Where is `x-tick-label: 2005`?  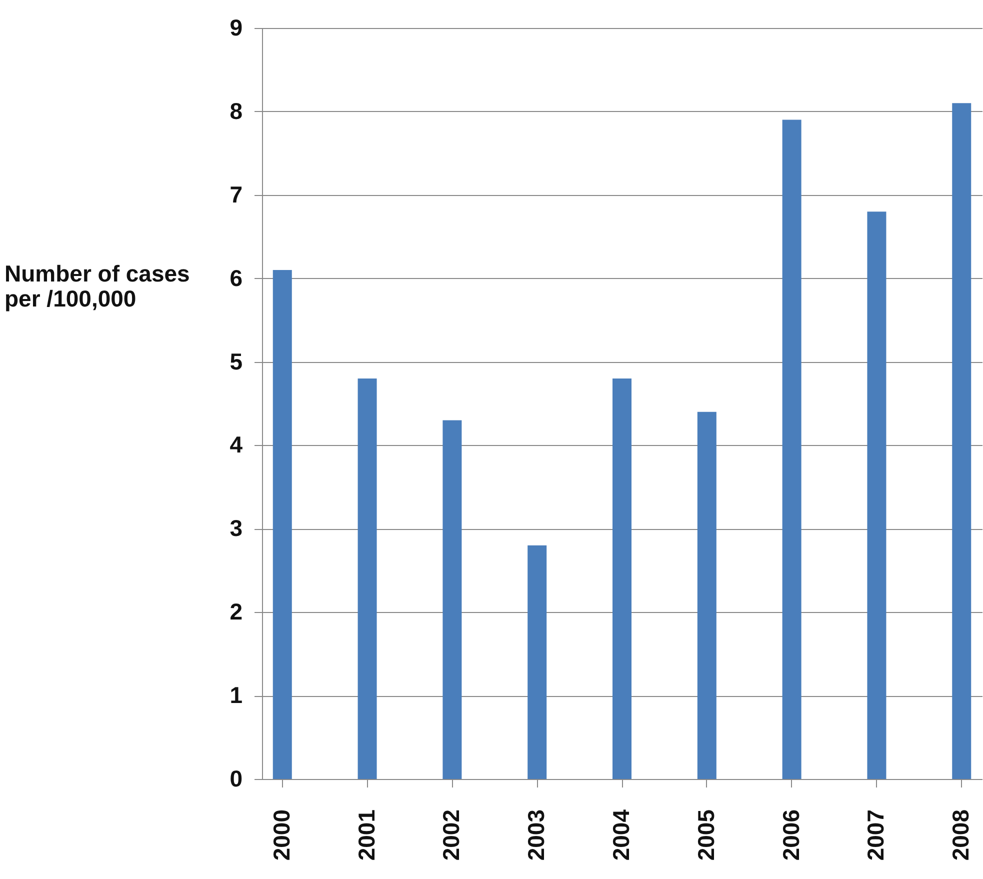 x-tick-label: 2005 is located at coordinates (705, 835).